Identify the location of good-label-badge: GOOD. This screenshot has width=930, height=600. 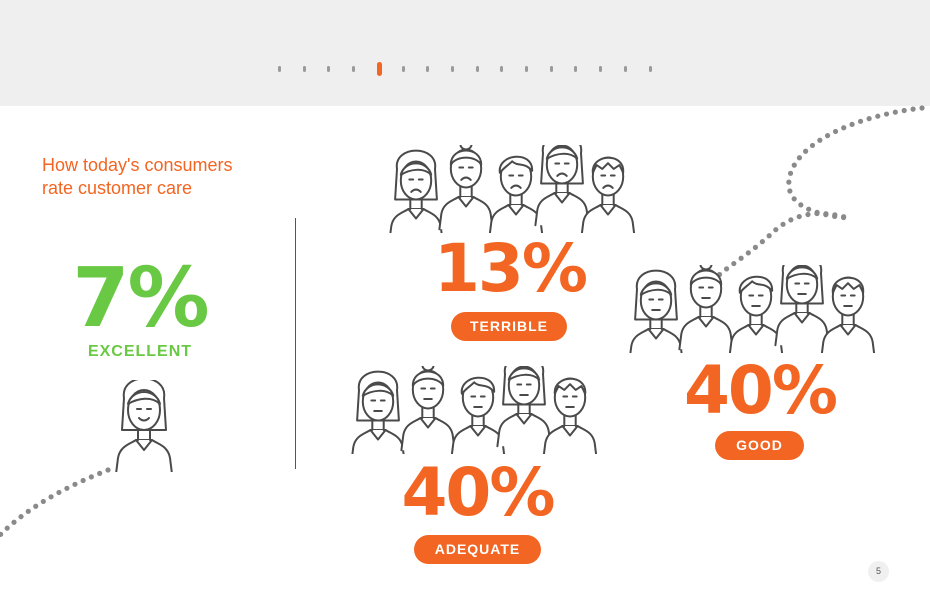
(759, 445).